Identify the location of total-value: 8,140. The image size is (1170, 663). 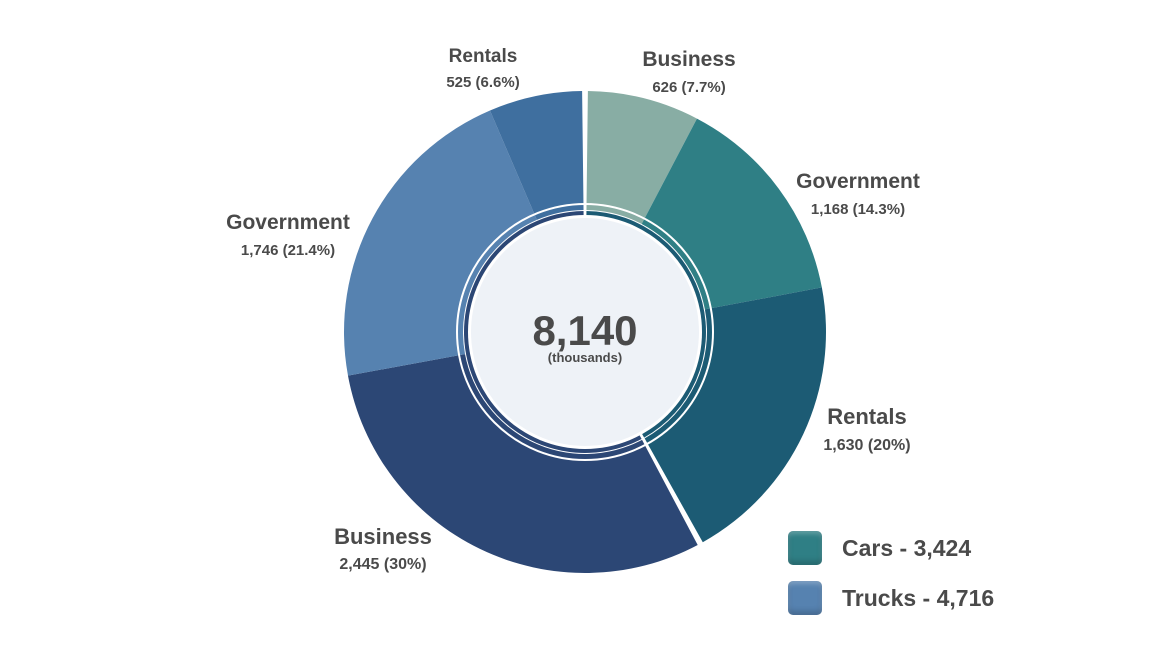
(584, 330).